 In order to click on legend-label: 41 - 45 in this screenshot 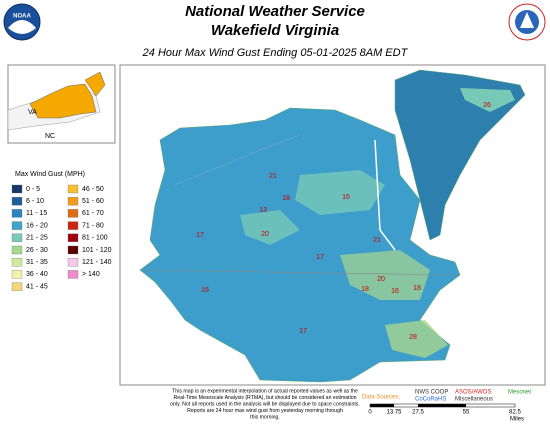, I will do `click(37, 286)`.